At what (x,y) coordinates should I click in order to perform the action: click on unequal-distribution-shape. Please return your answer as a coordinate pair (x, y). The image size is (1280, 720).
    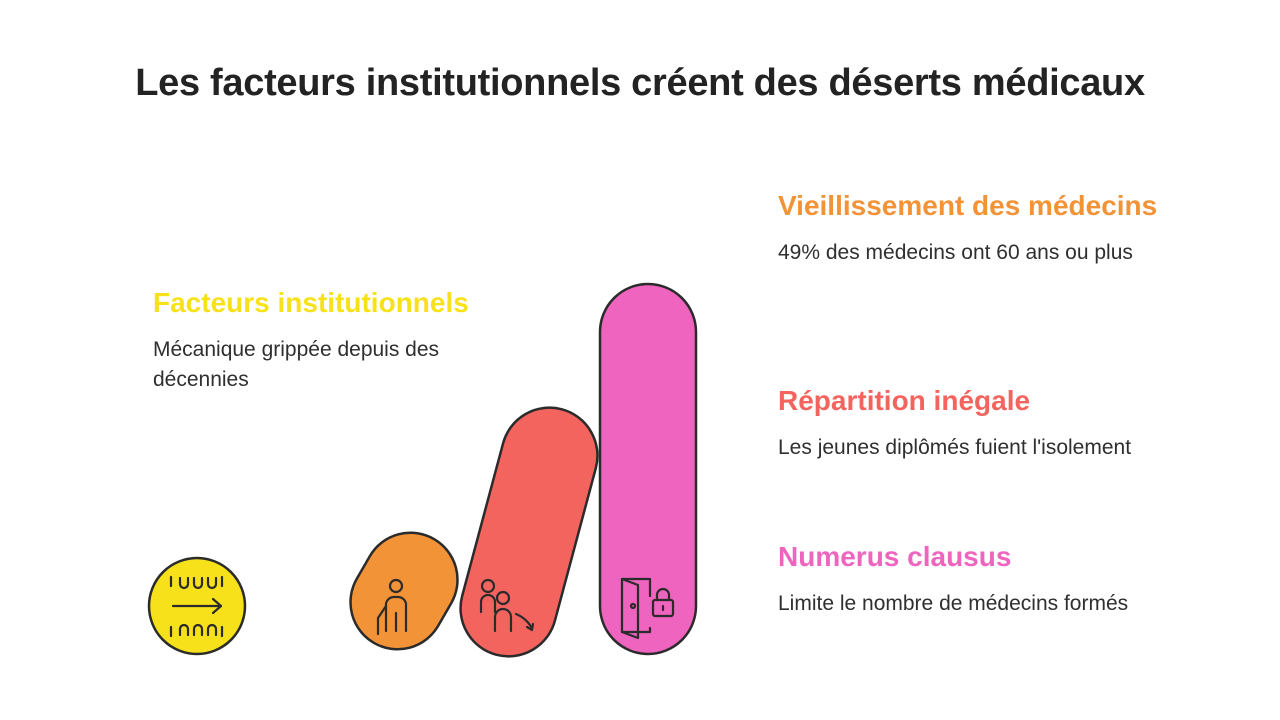
    Looking at the image, I should click on (529, 532).